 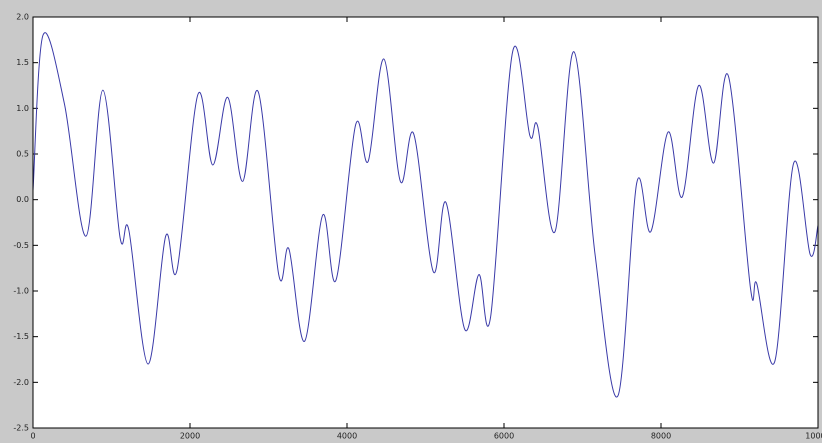 I want to click on y-tick-label: 0.5, so click(x=22, y=154).